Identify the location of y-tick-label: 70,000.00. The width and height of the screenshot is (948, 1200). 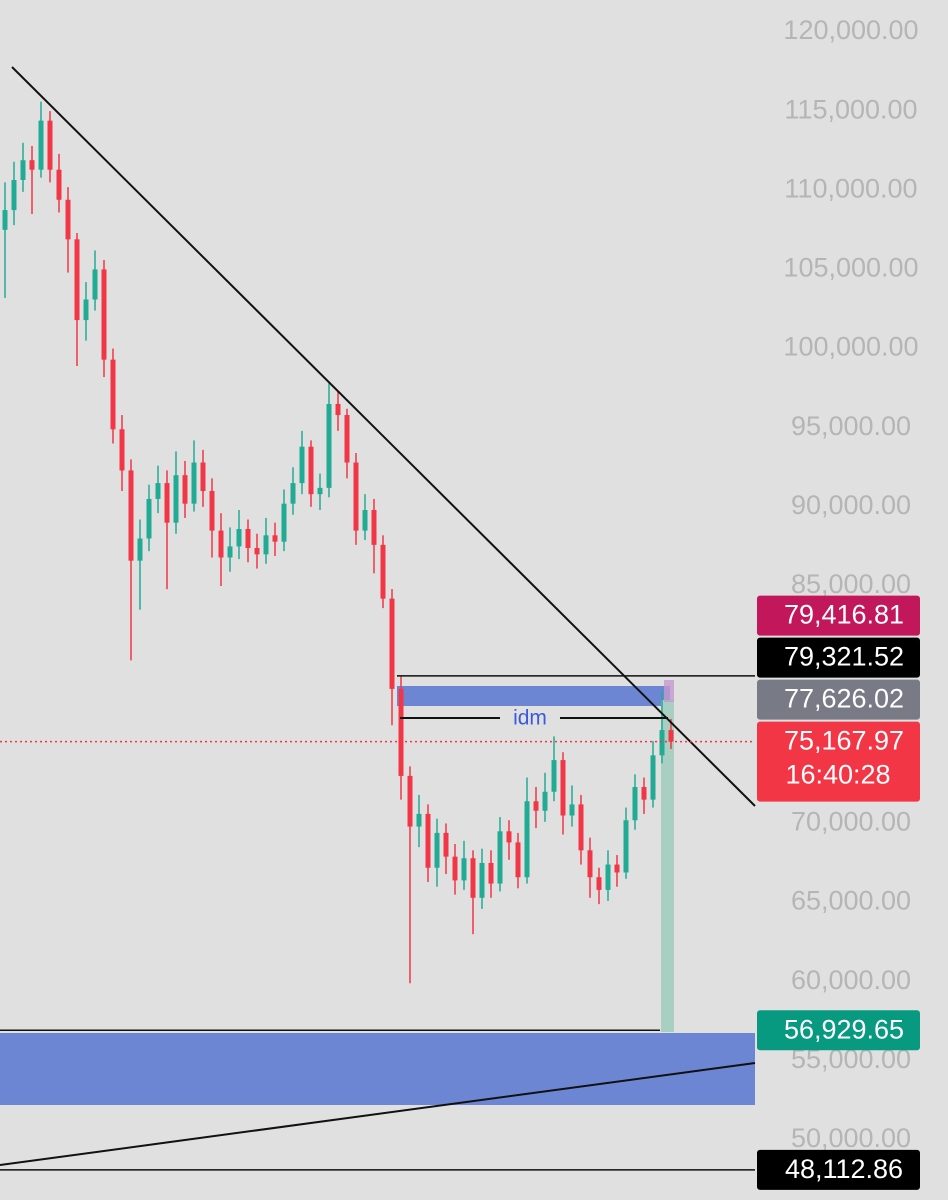
(851, 822).